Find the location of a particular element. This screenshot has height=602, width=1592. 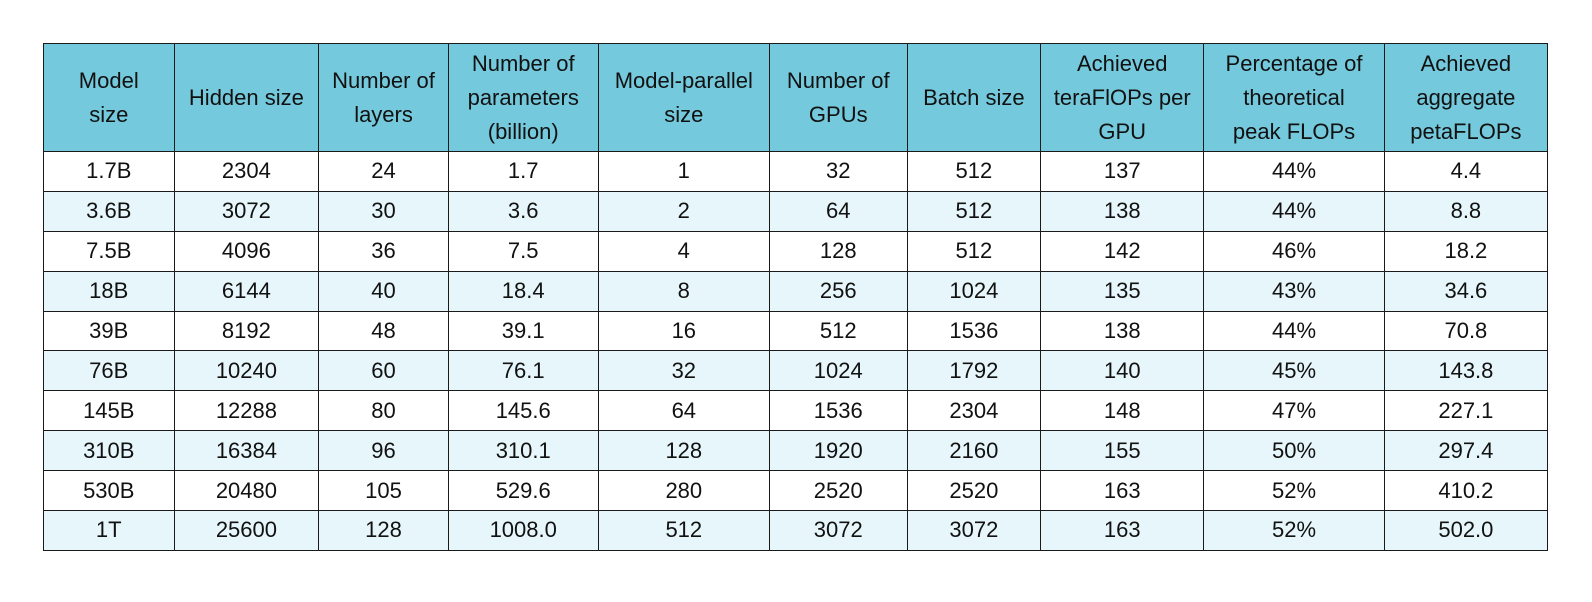

table-cell: 1.7B is located at coordinates (109, 171).